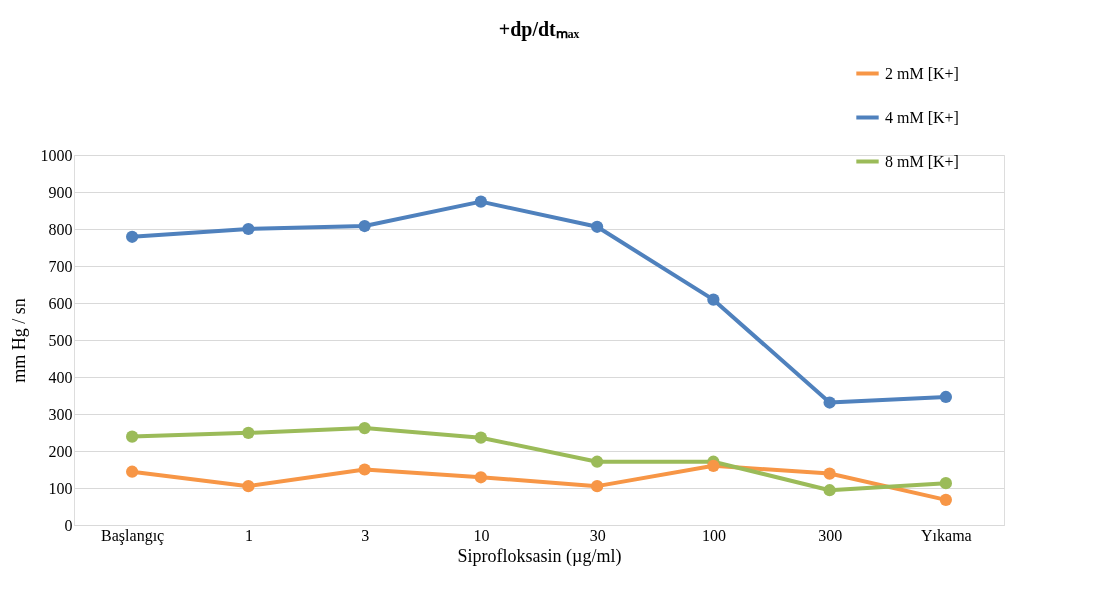 The height and width of the screenshot is (590, 1115). I want to click on x-tick-label: 3, so click(365, 535).